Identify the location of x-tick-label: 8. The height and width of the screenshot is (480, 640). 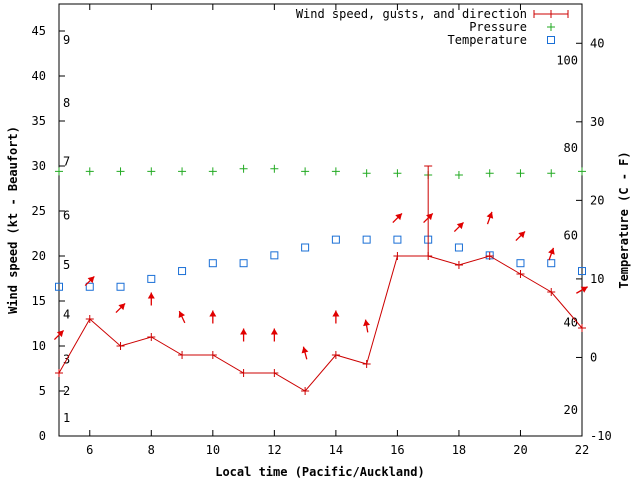
(151, 450).